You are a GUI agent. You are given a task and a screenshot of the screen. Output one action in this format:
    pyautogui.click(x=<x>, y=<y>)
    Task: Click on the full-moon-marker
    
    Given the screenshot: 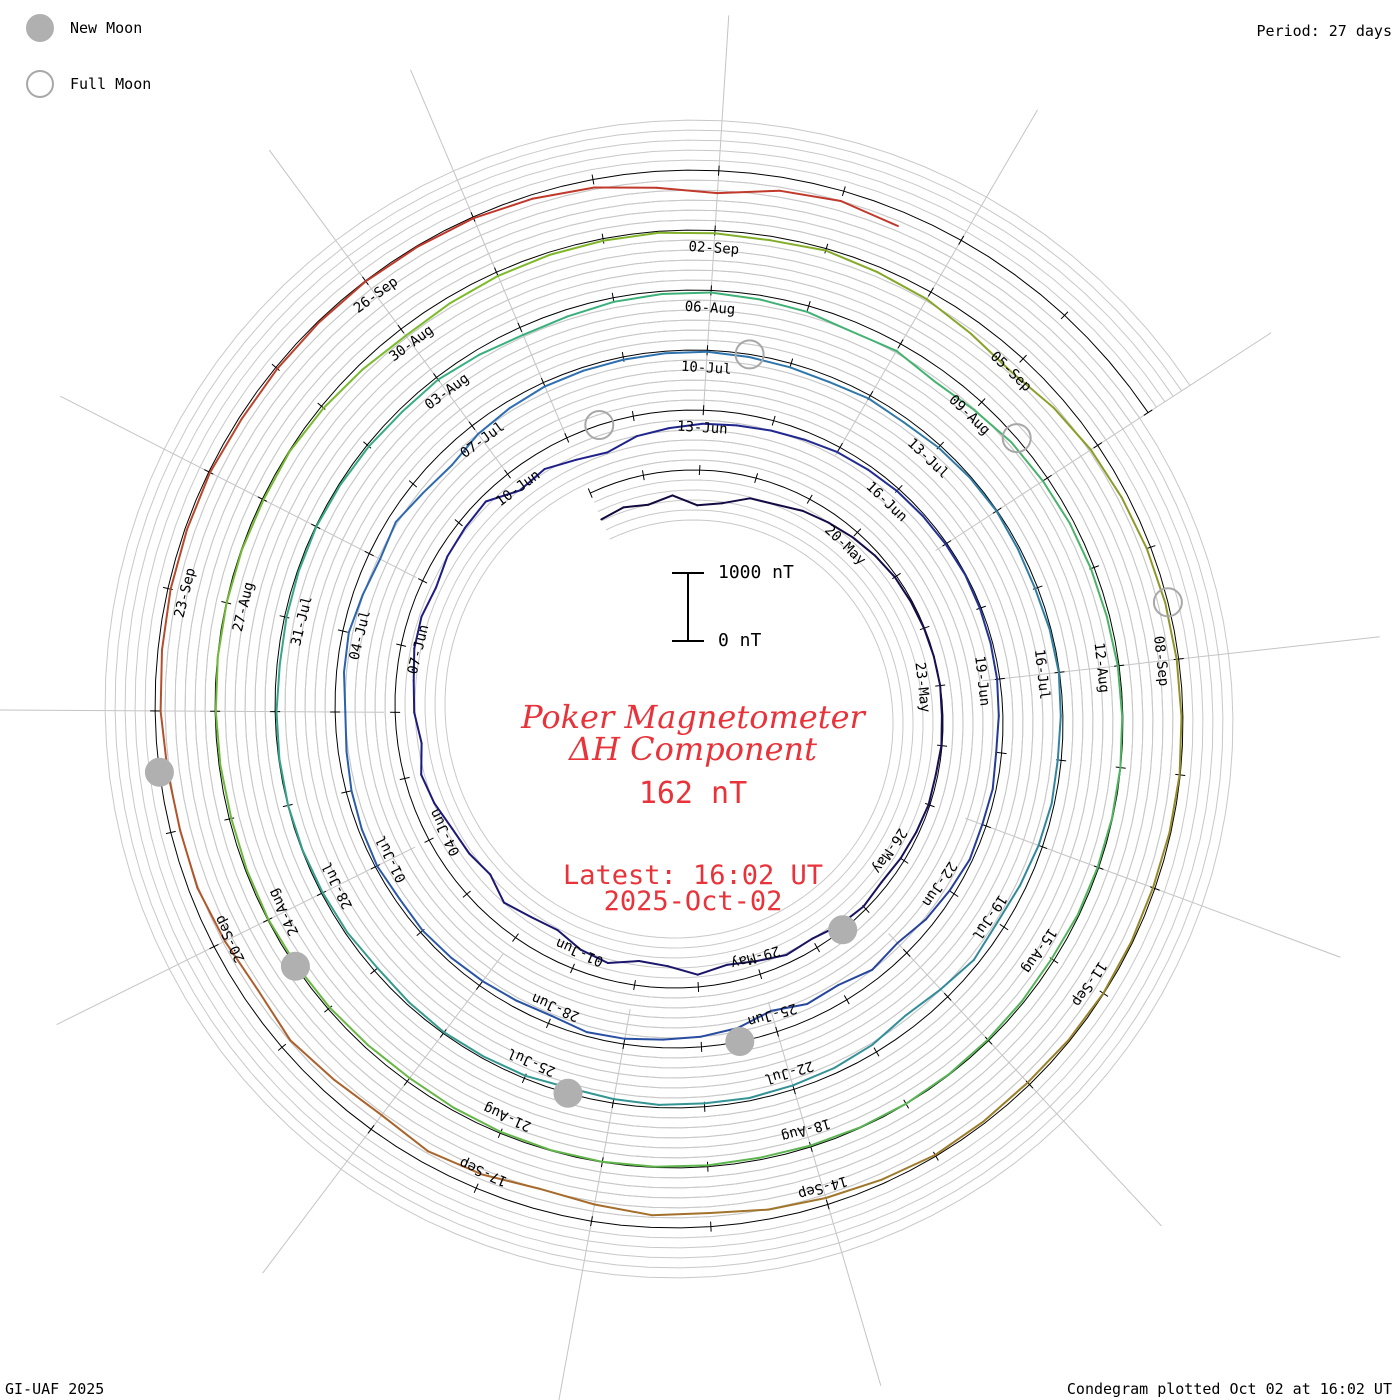 What is the action you would take?
    pyautogui.click(x=749, y=354)
    